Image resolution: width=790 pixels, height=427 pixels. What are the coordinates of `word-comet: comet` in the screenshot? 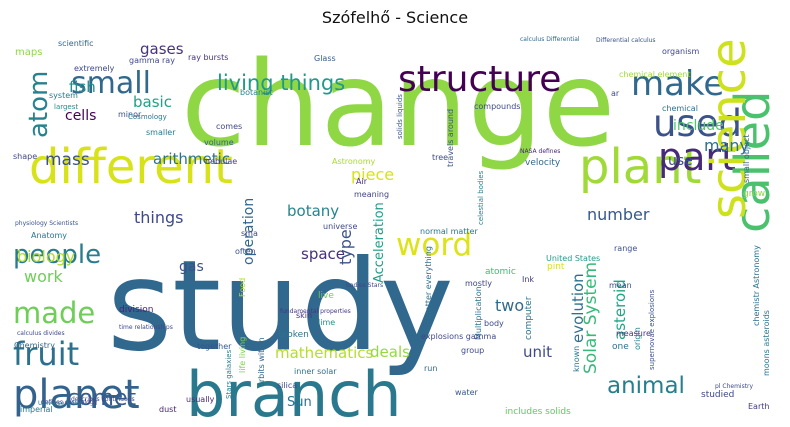 It's located at (102, 398).